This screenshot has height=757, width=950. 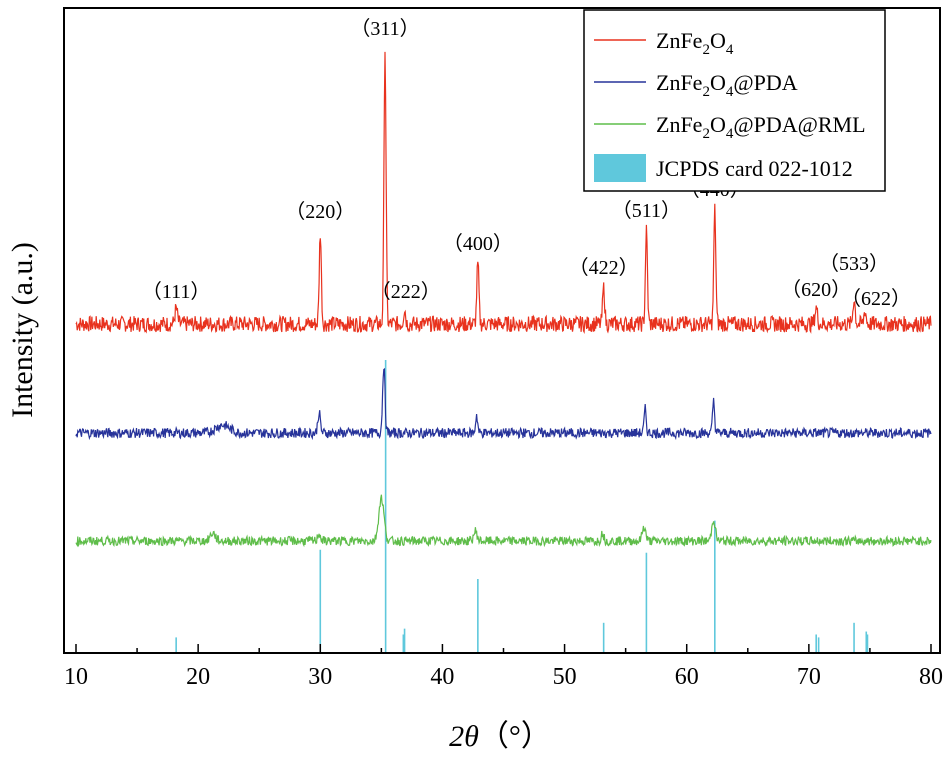 What do you see at coordinates (478, 243) in the screenshot?
I see `peak-label: （400）` at bounding box center [478, 243].